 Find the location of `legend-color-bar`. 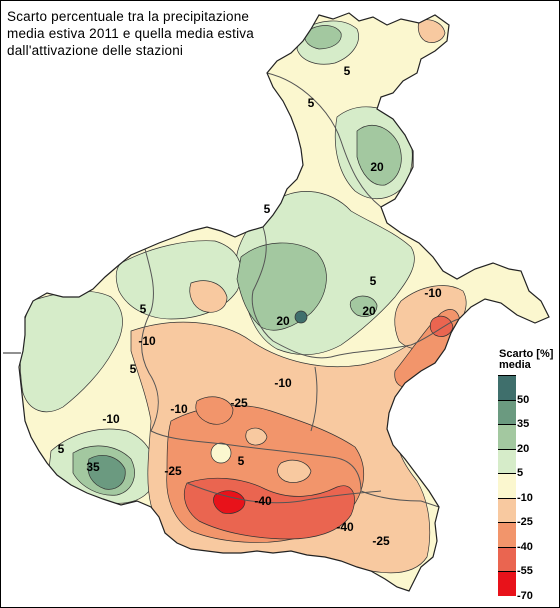

legend-color-bar is located at coordinates (507, 485).